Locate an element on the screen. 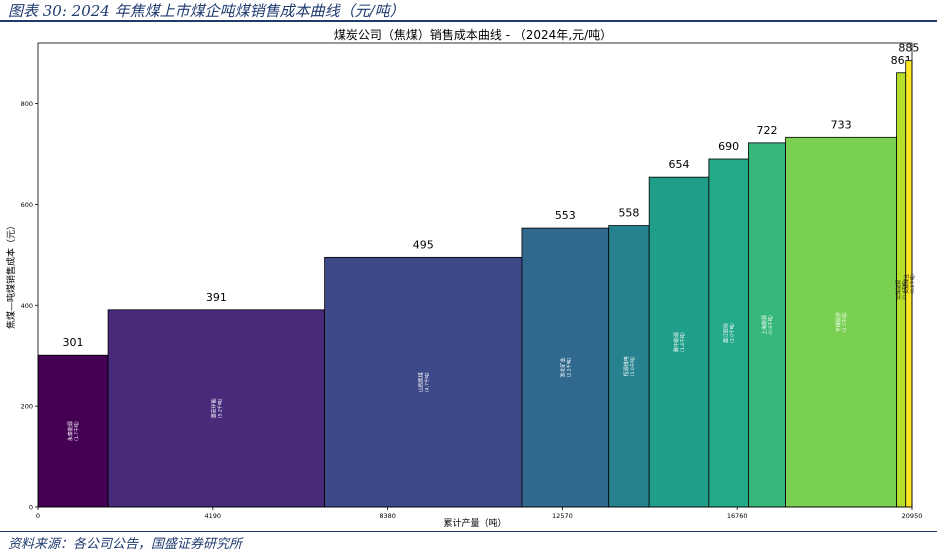 The width and height of the screenshot is (937, 552). bar-company-label-group: 云煤能源（0.4千吨） is located at coordinates (901, 289).